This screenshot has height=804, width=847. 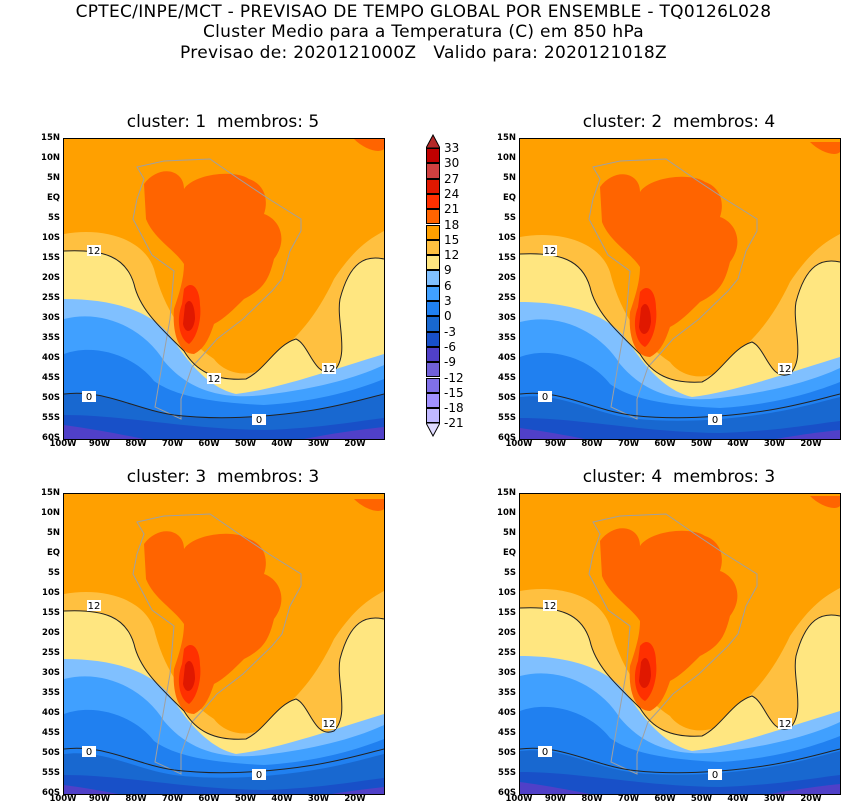 What do you see at coordinates (628, 444) in the screenshot?
I see `lon-tick-label: 70W` at bounding box center [628, 444].